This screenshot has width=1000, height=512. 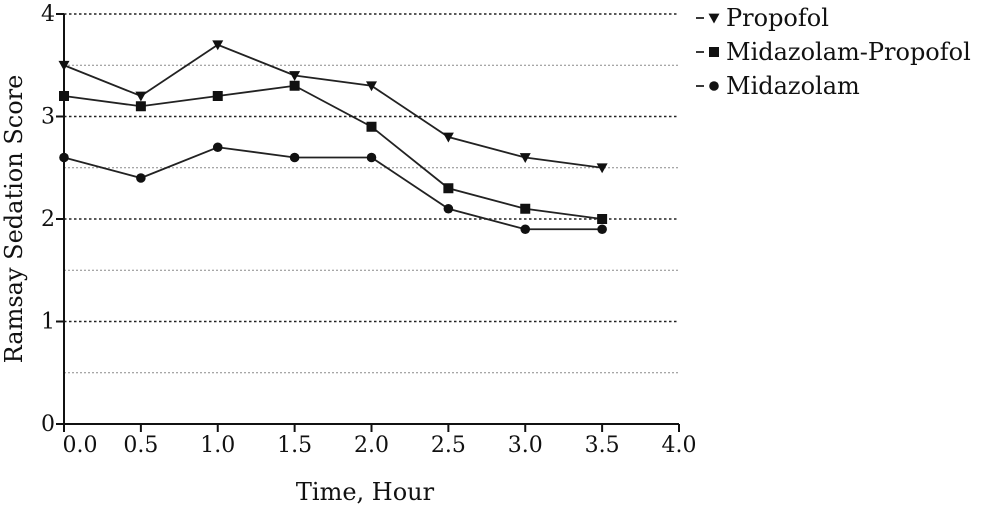 What do you see at coordinates (48, 117) in the screenshot?
I see `y-tick-label: 3` at bounding box center [48, 117].